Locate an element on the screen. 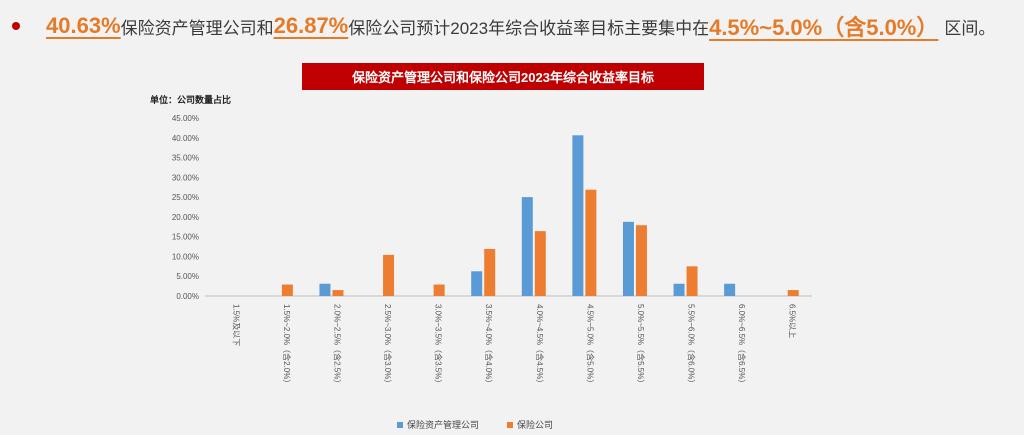 Image resolution: width=1024 pixels, height=435 pixels. x-tick-label: 4.0%~4.5%（含4.5%） is located at coordinates (540, 345).